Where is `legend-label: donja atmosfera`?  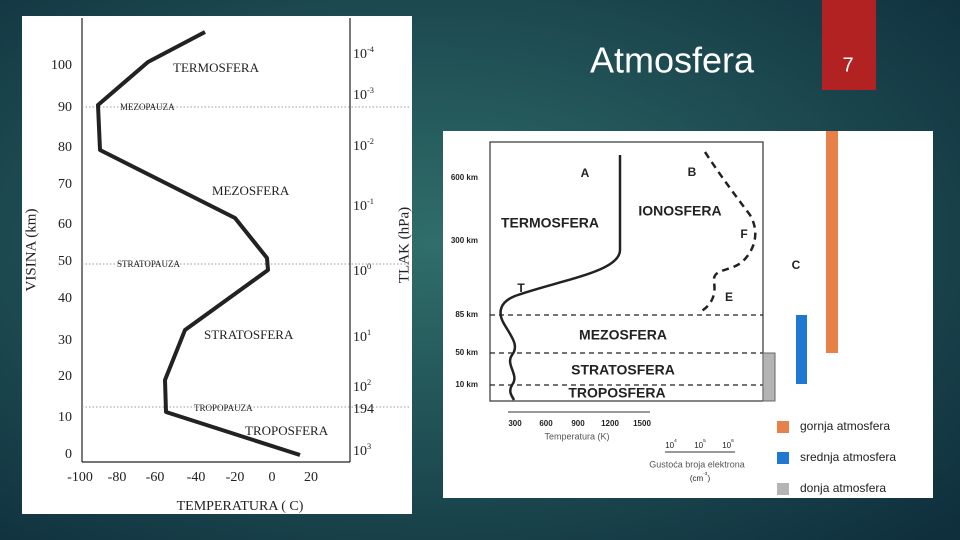 legend-label: donja atmosfera is located at coordinates (843, 488).